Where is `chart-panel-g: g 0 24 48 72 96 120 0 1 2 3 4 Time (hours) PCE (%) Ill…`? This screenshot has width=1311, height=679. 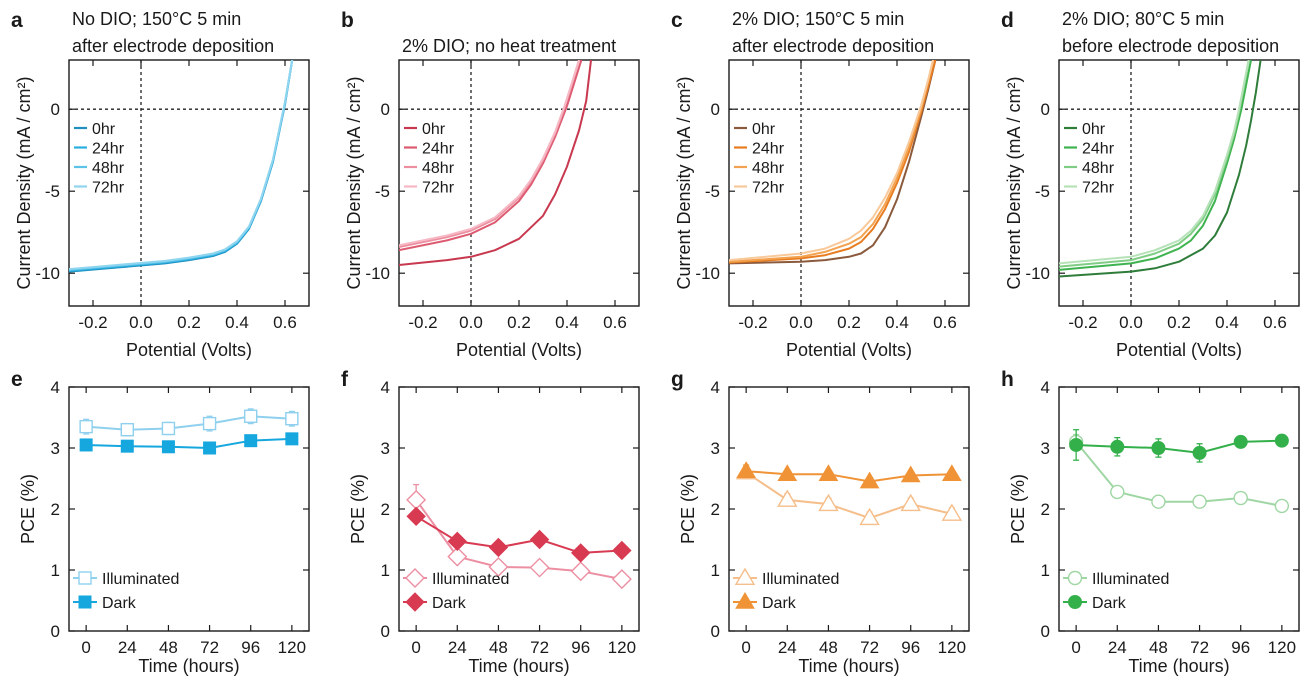
chart-panel-g: g 0 24 48 72 96 120 0 1 2 3 4 Time (hours) PCE (%) Ill… is located at coordinates (820, 522).